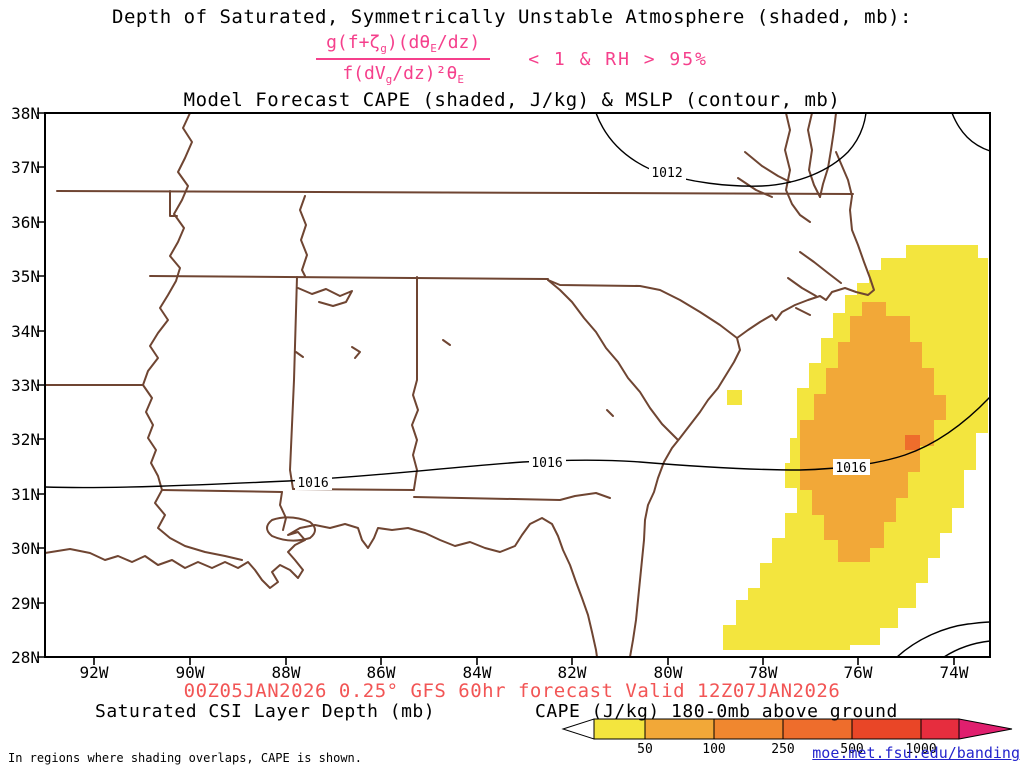  Describe the element at coordinates (321, 587) in the screenshot. I see `gulf-coastline` at that location.